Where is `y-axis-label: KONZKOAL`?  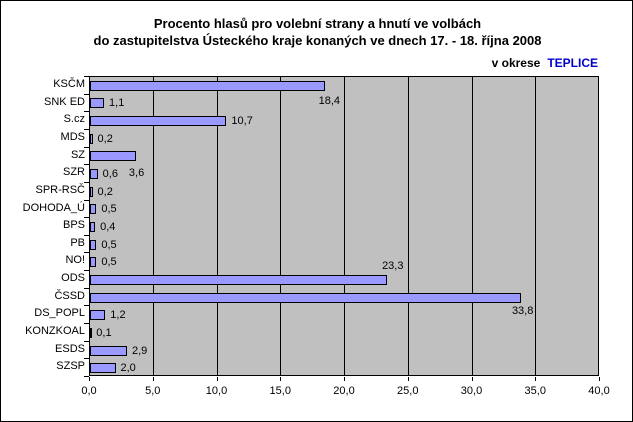 y-axis-label: KONZKOAL is located at coordinates (55, 331).